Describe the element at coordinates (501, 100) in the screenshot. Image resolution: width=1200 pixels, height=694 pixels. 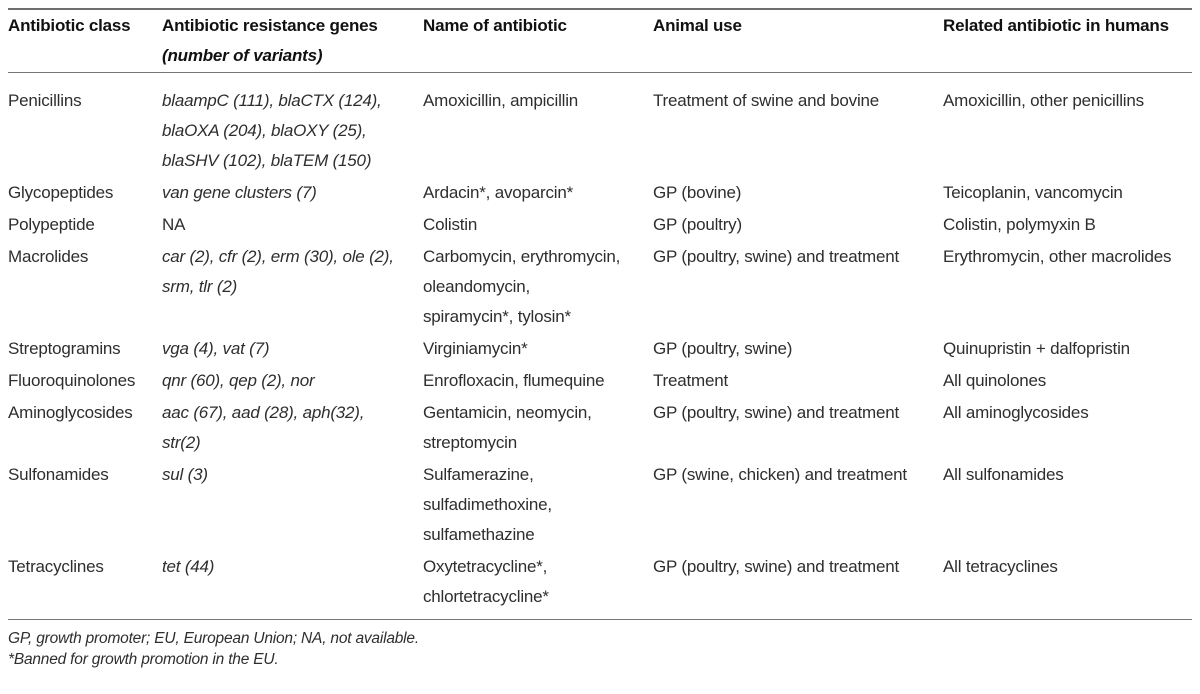
I see `cell-antibiotic-name: Amoxicillin, ampicillin` at that location.